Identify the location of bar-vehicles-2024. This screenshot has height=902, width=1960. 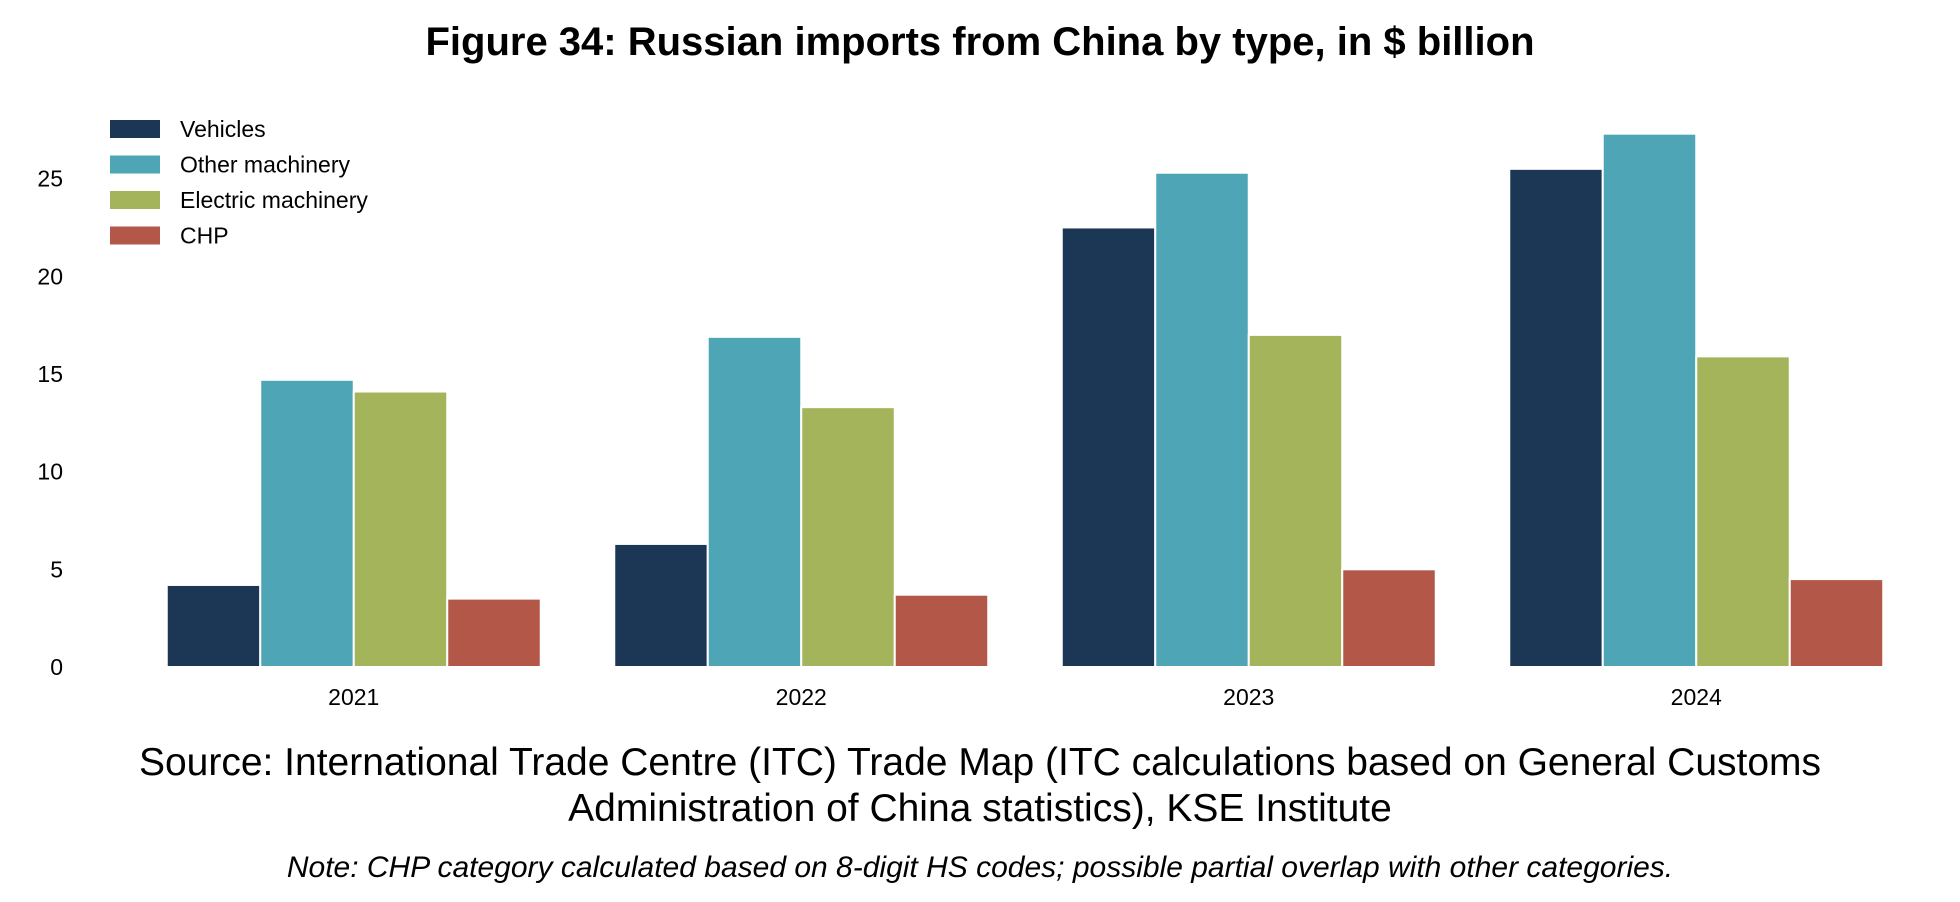
(1556, 417).